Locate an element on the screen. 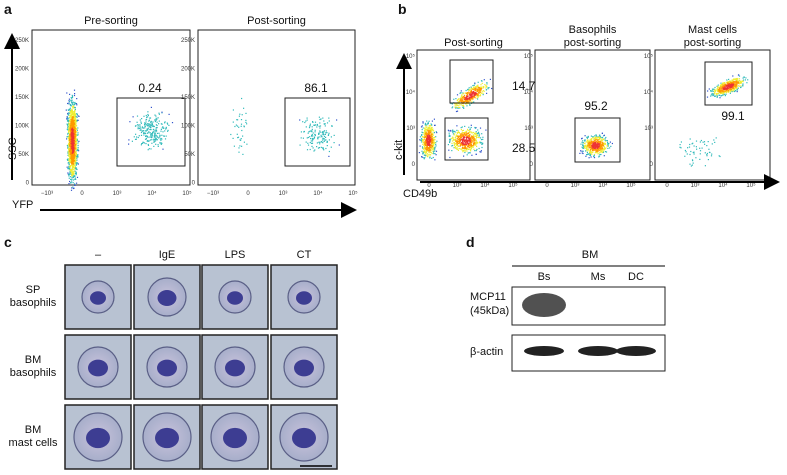 The image size is (787, 475). gate-value: 86.1 is located at coordinates (316, 88).